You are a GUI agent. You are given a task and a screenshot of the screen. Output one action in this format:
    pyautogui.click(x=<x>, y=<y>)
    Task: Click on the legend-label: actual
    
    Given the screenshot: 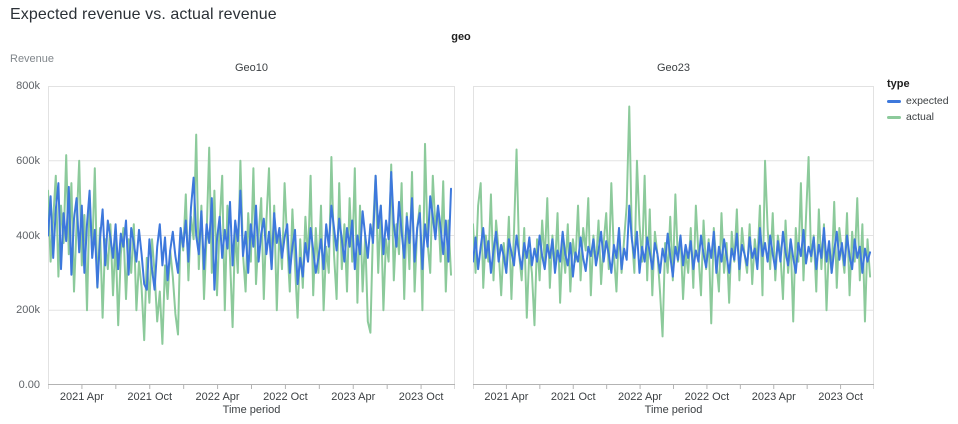 What is the action you would take?
    pyautogui.click(x=920, y=117)
    